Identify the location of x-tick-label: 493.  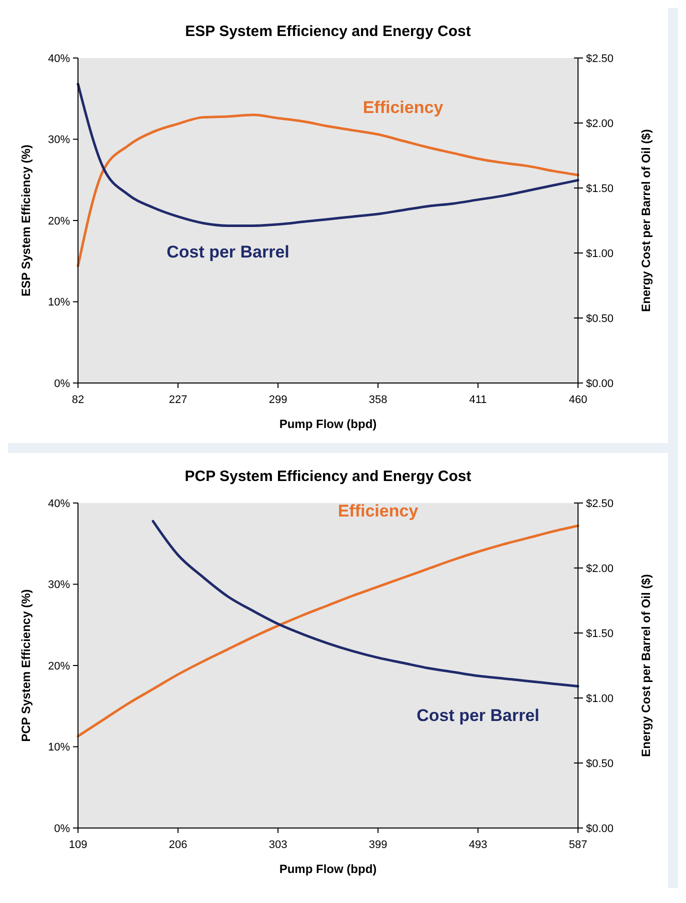
(478, 845).